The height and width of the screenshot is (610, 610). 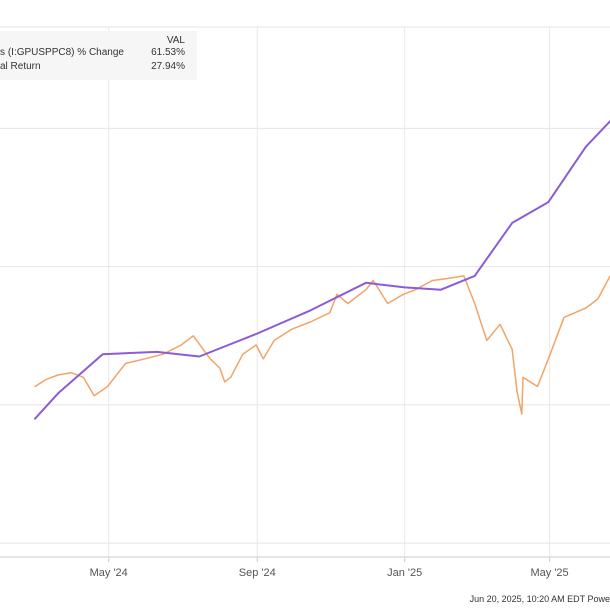 What do you see at coordinates (109, 573) in the screenshot?
I see `x-tick-label: May '24` at bounding box center [109, 573].